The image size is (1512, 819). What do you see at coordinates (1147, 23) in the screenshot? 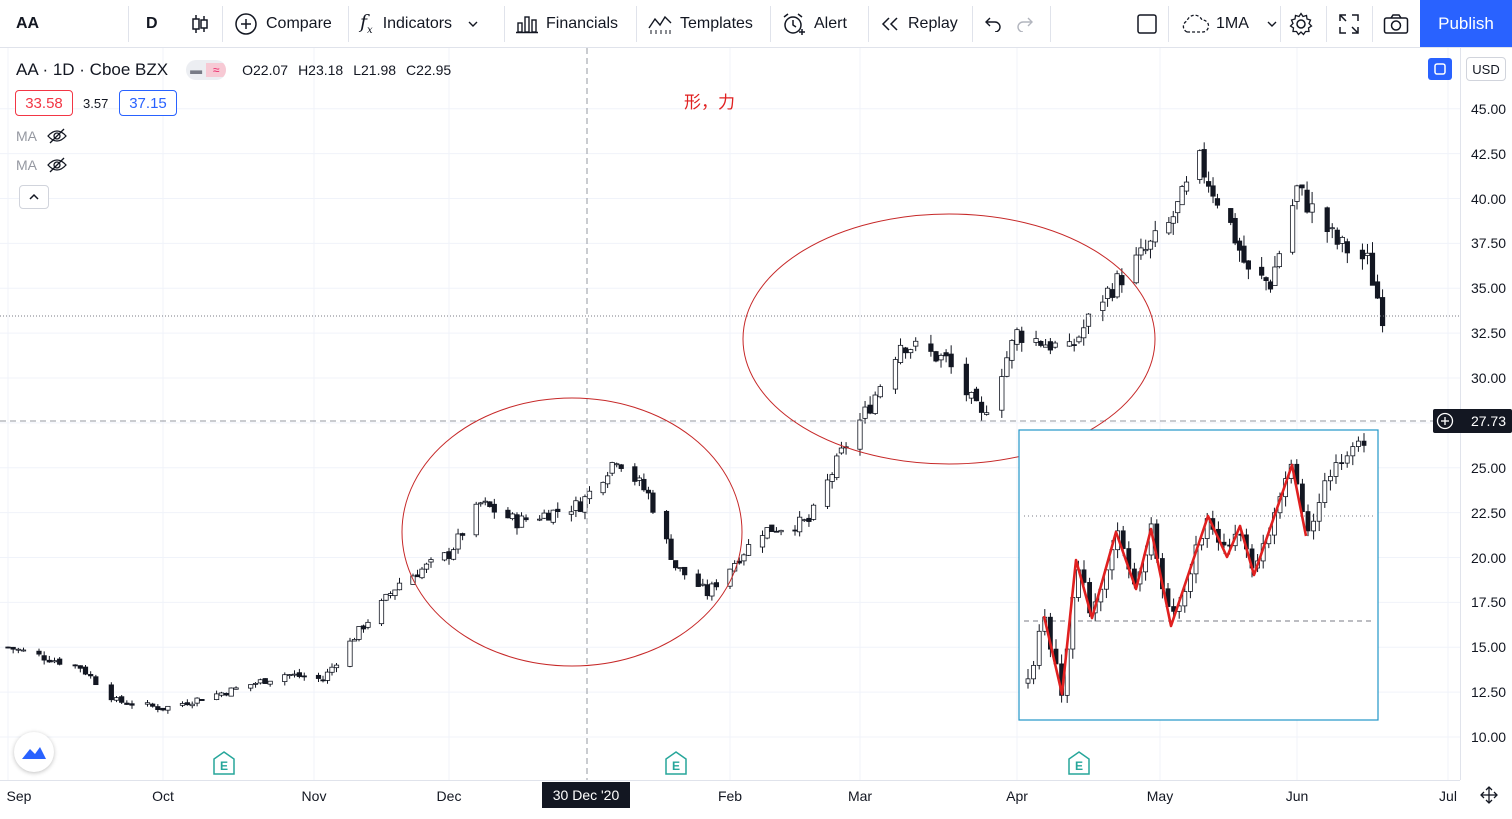
I see `fullscreen-select-button` at bounding box center [1147, 23].